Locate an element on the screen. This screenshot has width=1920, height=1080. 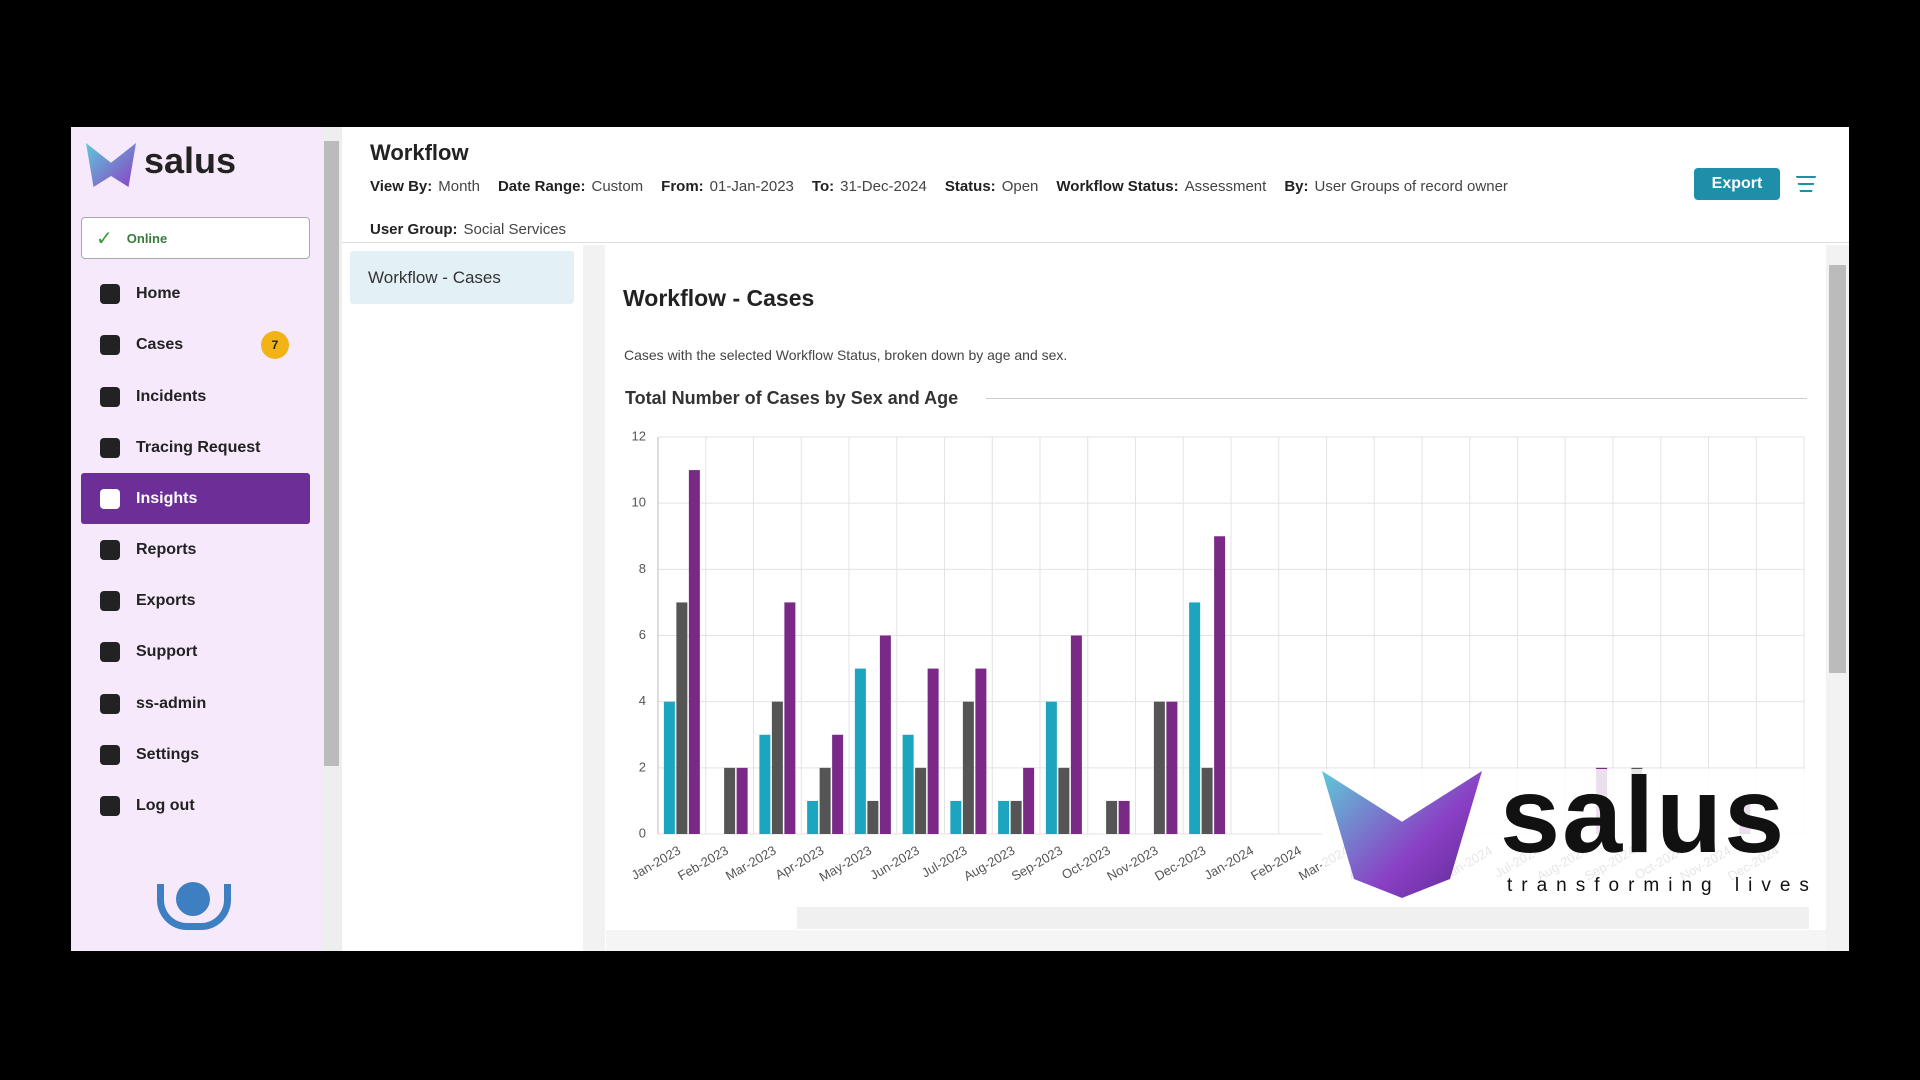
x-tick-label: Feb-2023 is located at coordinates (703, 863).